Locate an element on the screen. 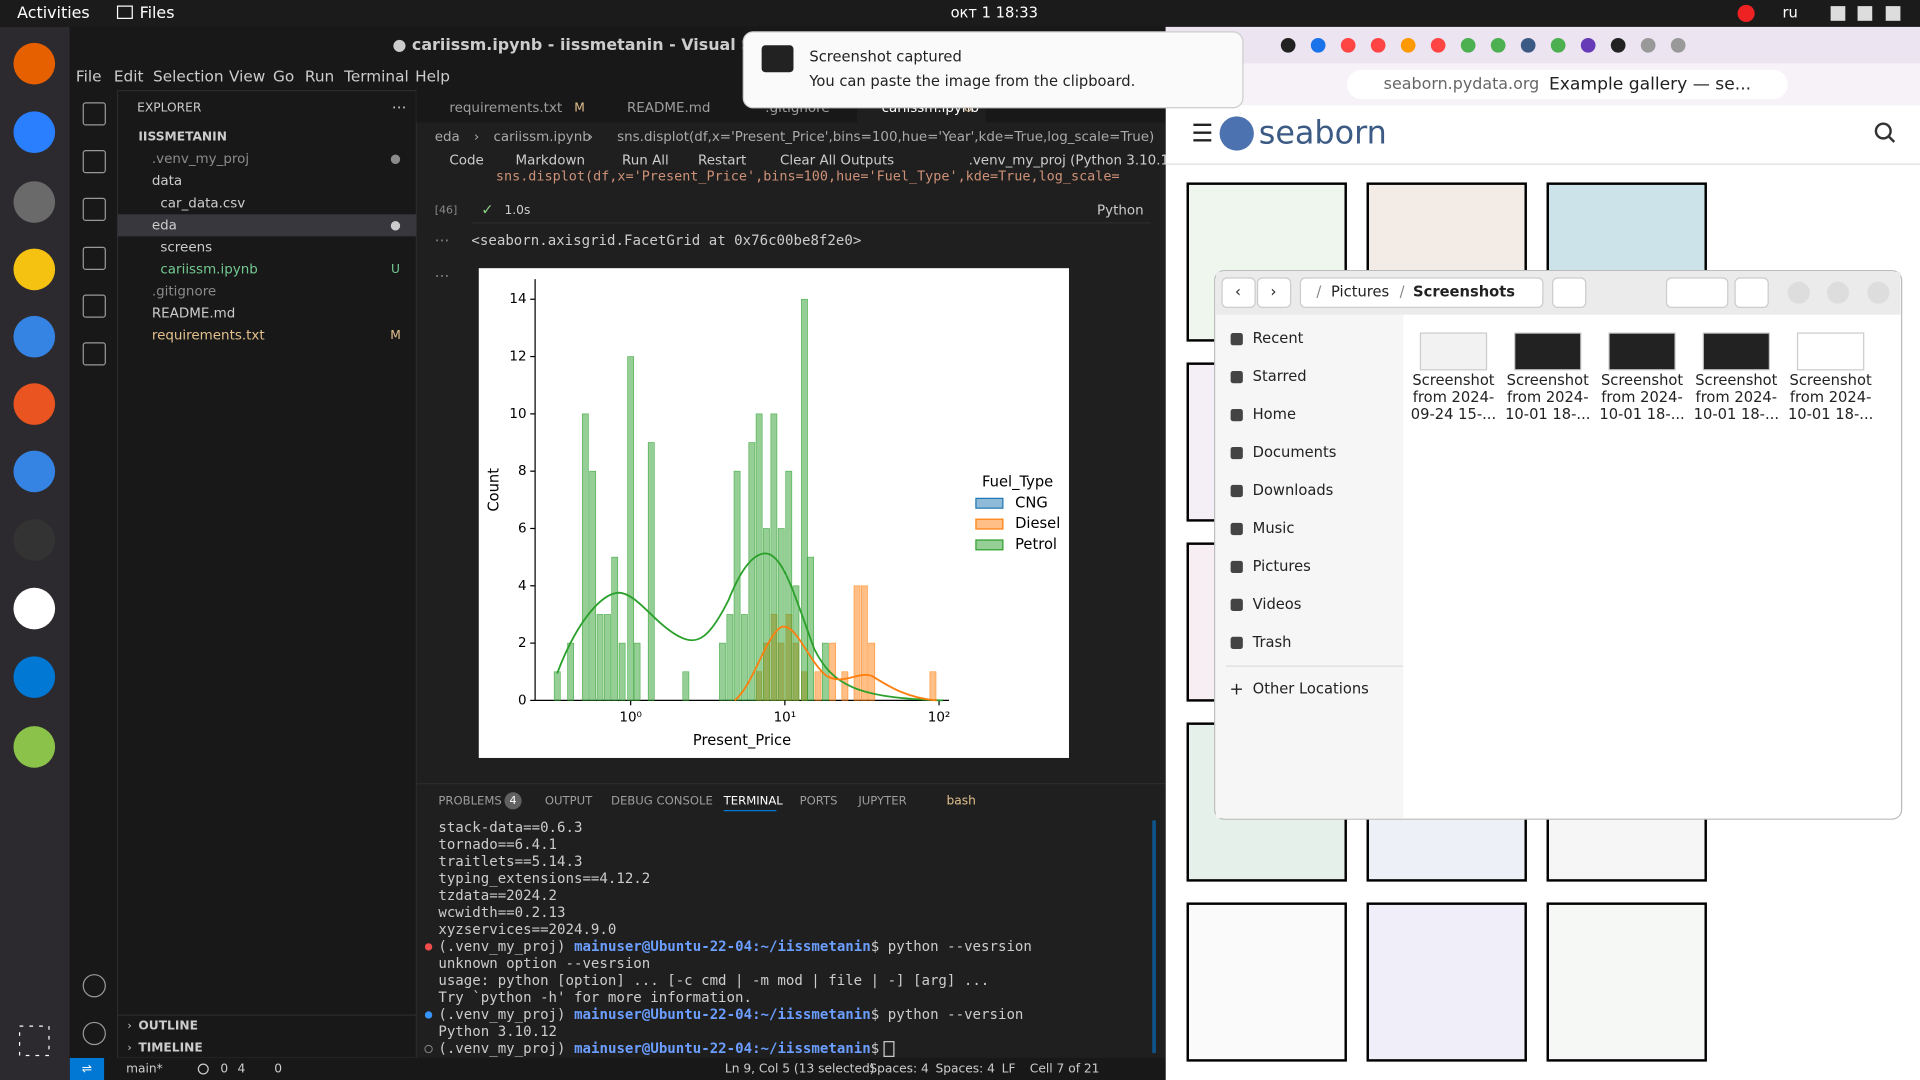 This screenshot has height=1080, width=1920. toolbar-button: Code is located at coordinates (466, 160).